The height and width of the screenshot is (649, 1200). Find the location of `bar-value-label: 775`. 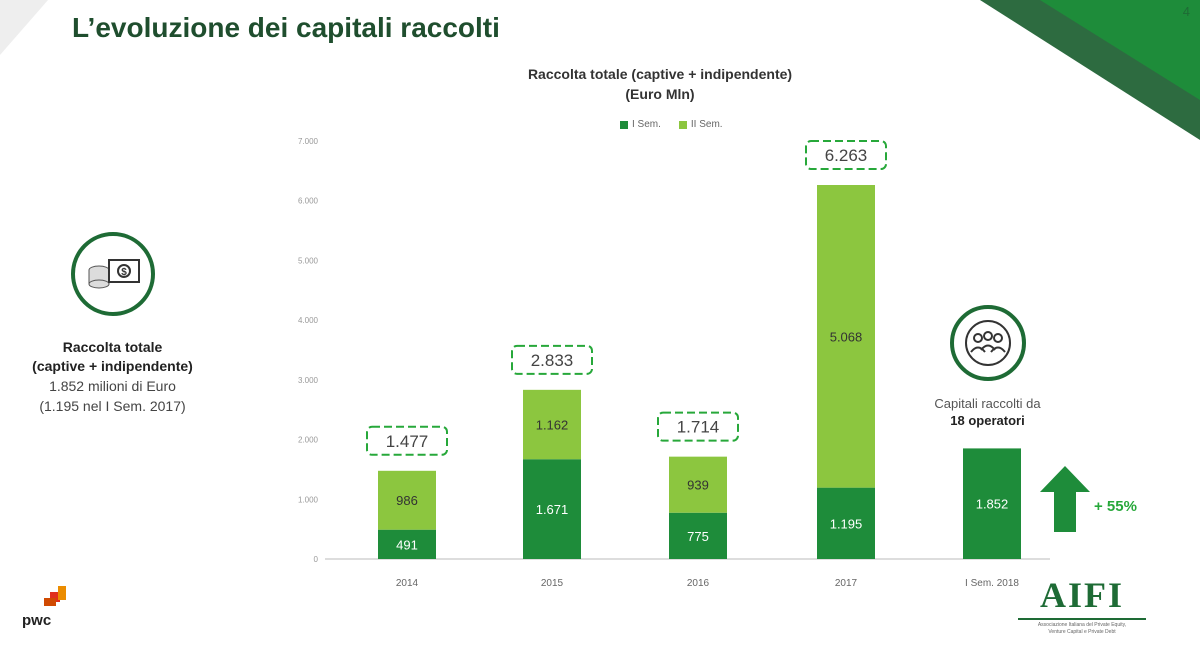

bar-value-label: 775 is located at coordinates (698, 536).